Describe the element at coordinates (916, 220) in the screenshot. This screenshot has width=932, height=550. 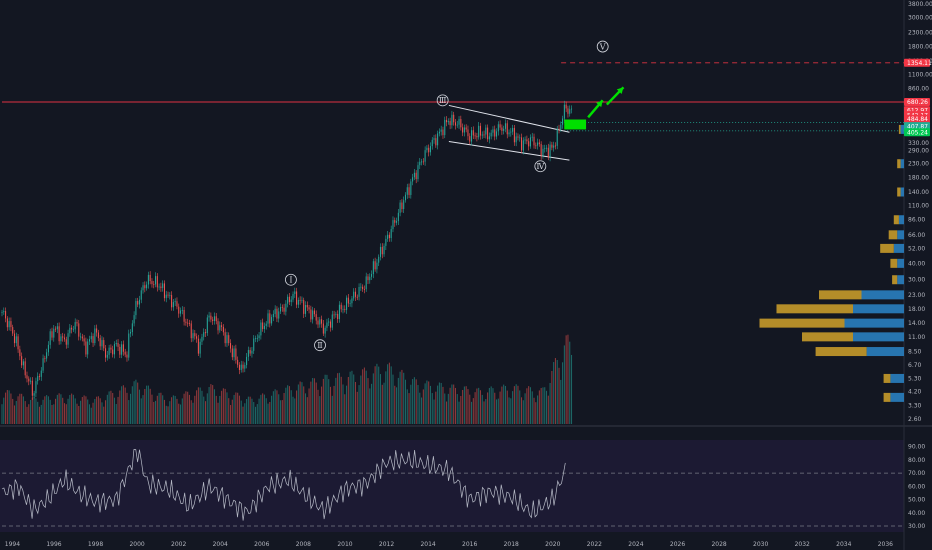
I see `price-tick-label: 86.00` at that location.